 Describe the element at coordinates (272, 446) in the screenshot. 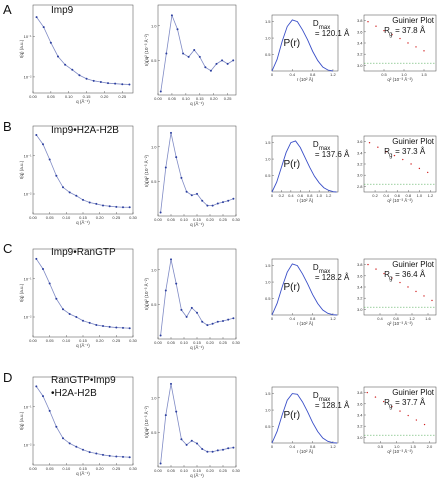

I see `panel-d-pr-xtick-label: 0` at that location.